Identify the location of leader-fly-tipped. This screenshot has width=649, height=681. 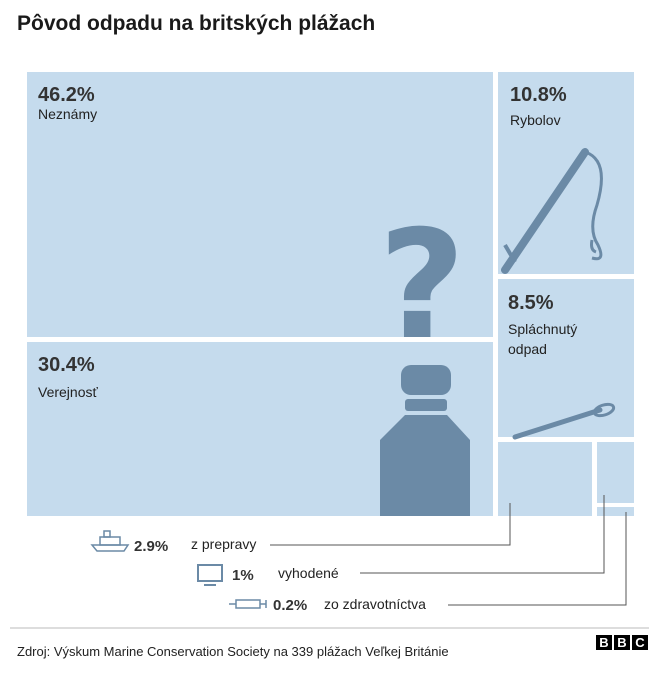
(482, 534).